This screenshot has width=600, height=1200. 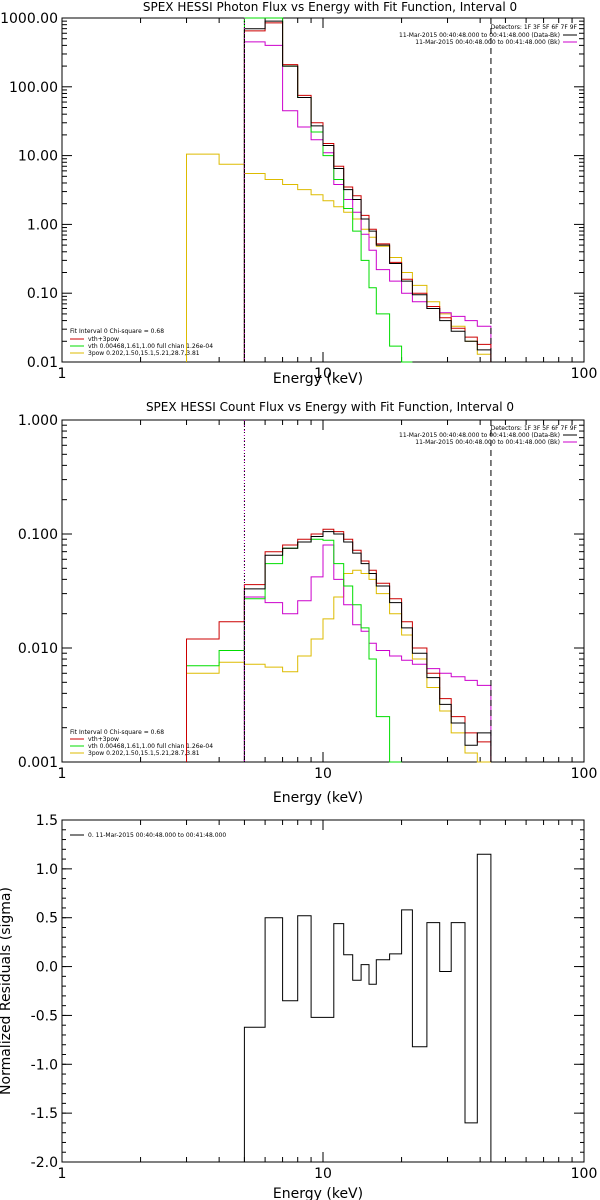 I want to click on y-tick-label: 0.5, so click(x=47, y=919).